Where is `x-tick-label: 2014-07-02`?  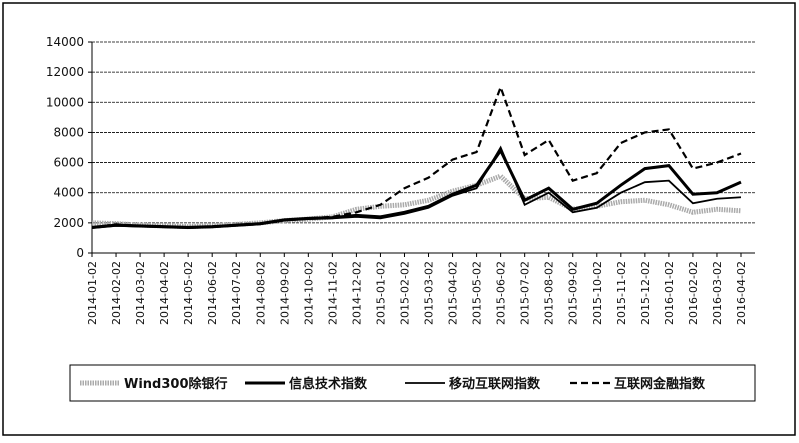 x-tick-label: 2014-07-02 is located at coordinates (236, 293).